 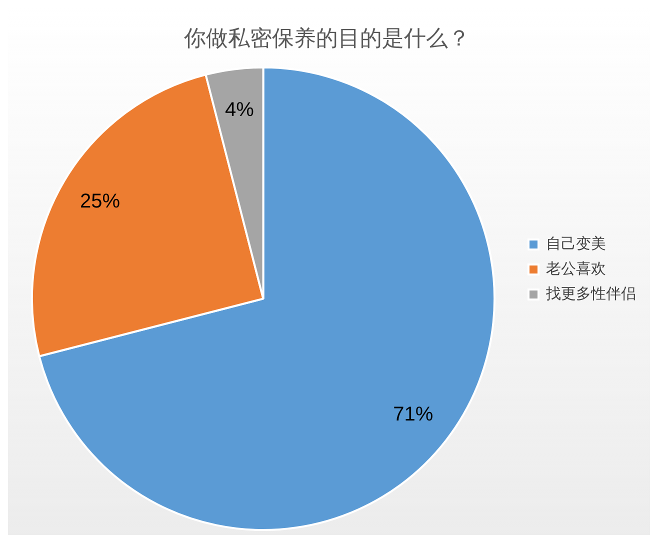 I want to click on data-label: 71%, so click(x=413, y=414).